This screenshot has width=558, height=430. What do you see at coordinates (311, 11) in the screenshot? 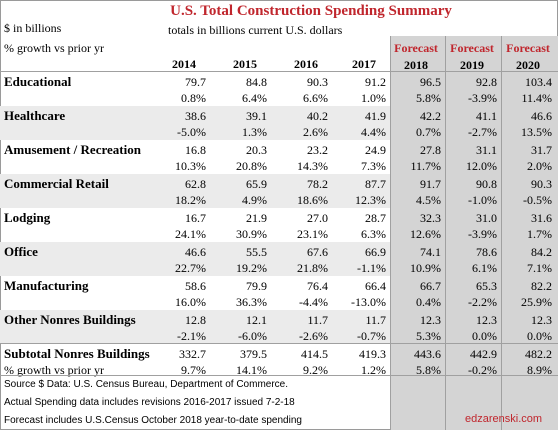
I see `page-title: U.S. Total Construction Spending Summary` at bounding box center [311, 11].